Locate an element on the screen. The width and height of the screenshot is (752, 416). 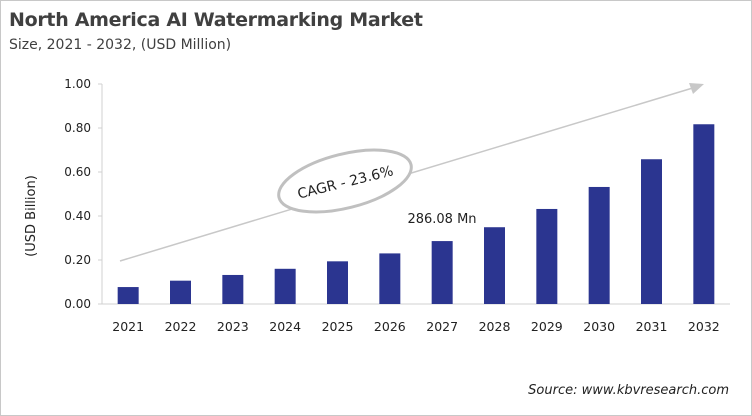
x-tick-label: 2031 is located at coordinates (652, 326).